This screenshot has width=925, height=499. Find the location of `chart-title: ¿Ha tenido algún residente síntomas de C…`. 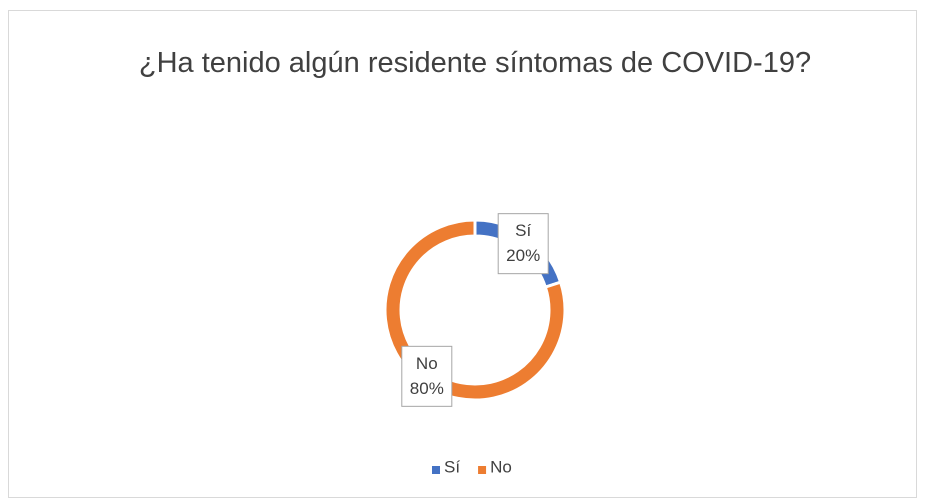

chart-title: ¿Ha tenido algún residente síntomas de C… is located at coordinates (475, 63).